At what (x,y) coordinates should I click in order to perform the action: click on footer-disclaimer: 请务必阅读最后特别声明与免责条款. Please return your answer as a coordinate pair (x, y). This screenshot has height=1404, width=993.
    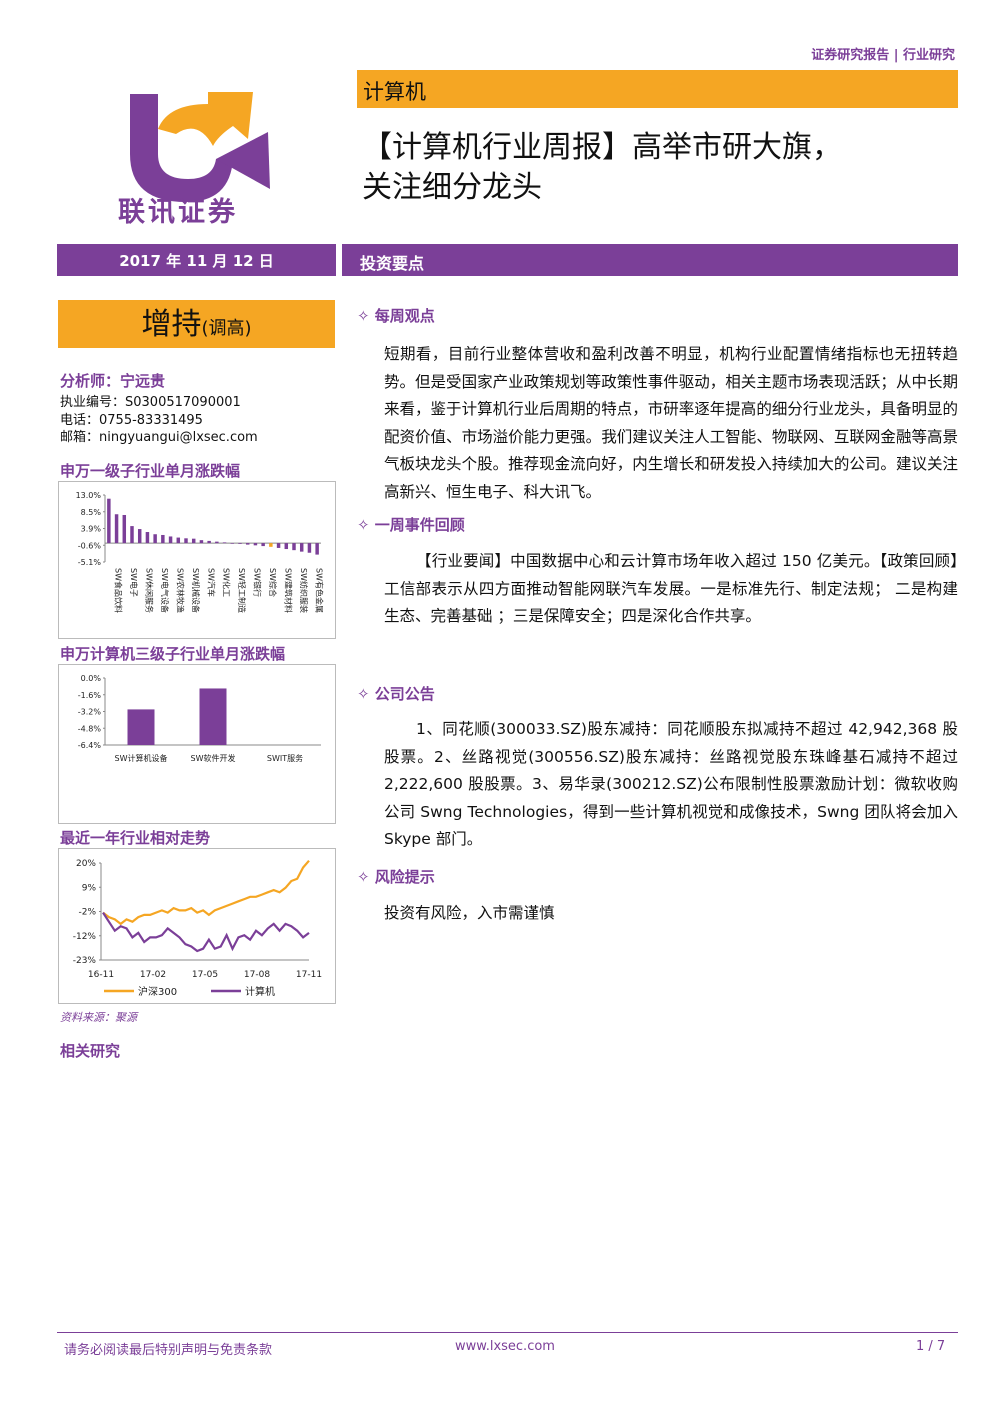
    Looking at the image, I should click on (168, 1350).